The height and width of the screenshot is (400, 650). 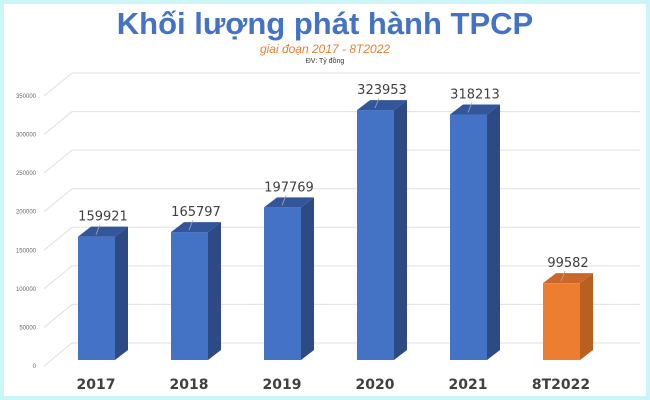 What do you see at coordinates (468, 385) in the screenshot?
I see `x-tick-label: 2021` at bounding box center [468, 385].